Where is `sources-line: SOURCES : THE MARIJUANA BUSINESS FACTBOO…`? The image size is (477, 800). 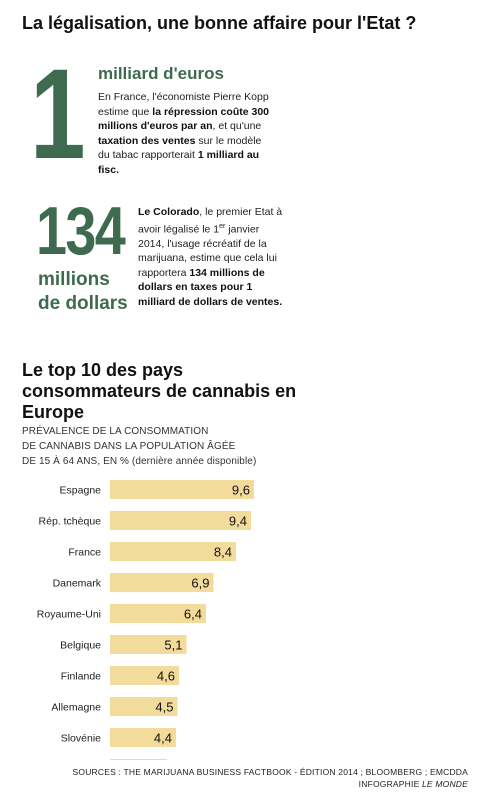 sources-line: SOURCES : THE MARIJUANA BUSINESS FACTBOO… is located at coordinates (270, 772).